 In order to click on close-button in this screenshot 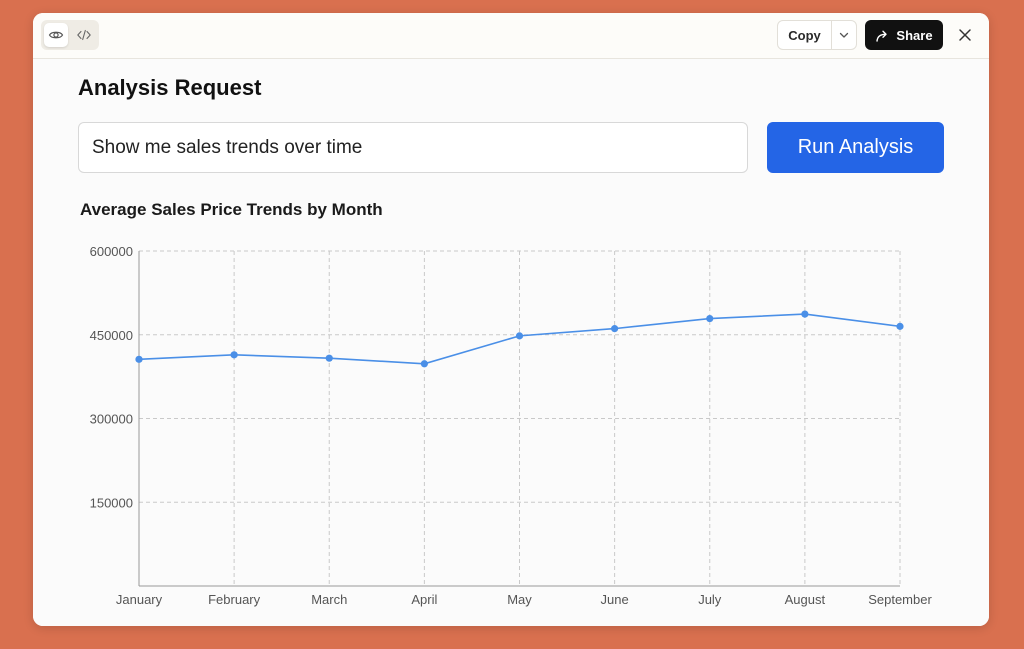, I will do `click(965, 35)`.